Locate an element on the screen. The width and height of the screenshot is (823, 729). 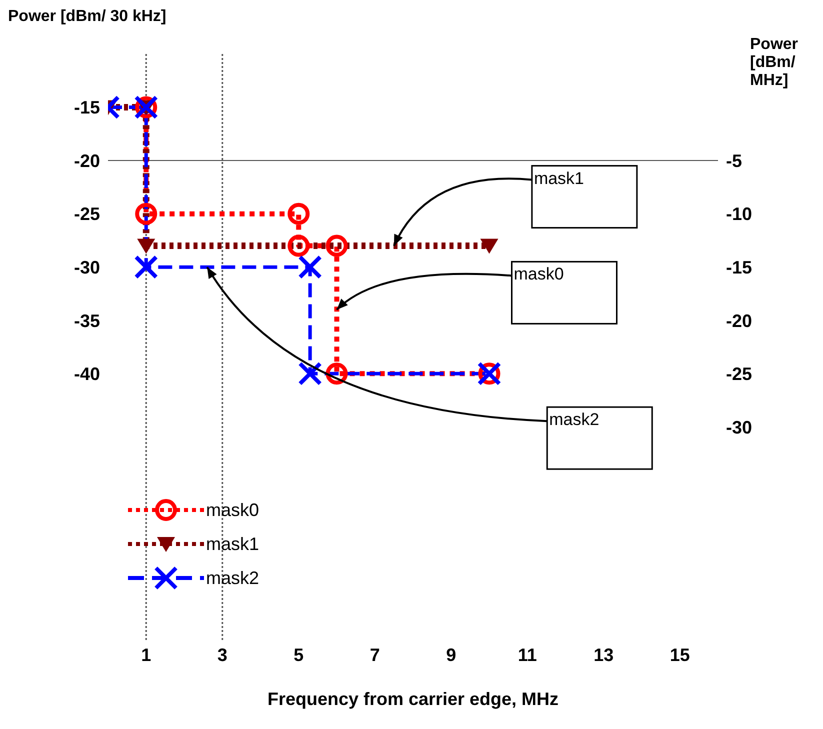
y2-tick-label: -25 is located at coordinates (739, 374).